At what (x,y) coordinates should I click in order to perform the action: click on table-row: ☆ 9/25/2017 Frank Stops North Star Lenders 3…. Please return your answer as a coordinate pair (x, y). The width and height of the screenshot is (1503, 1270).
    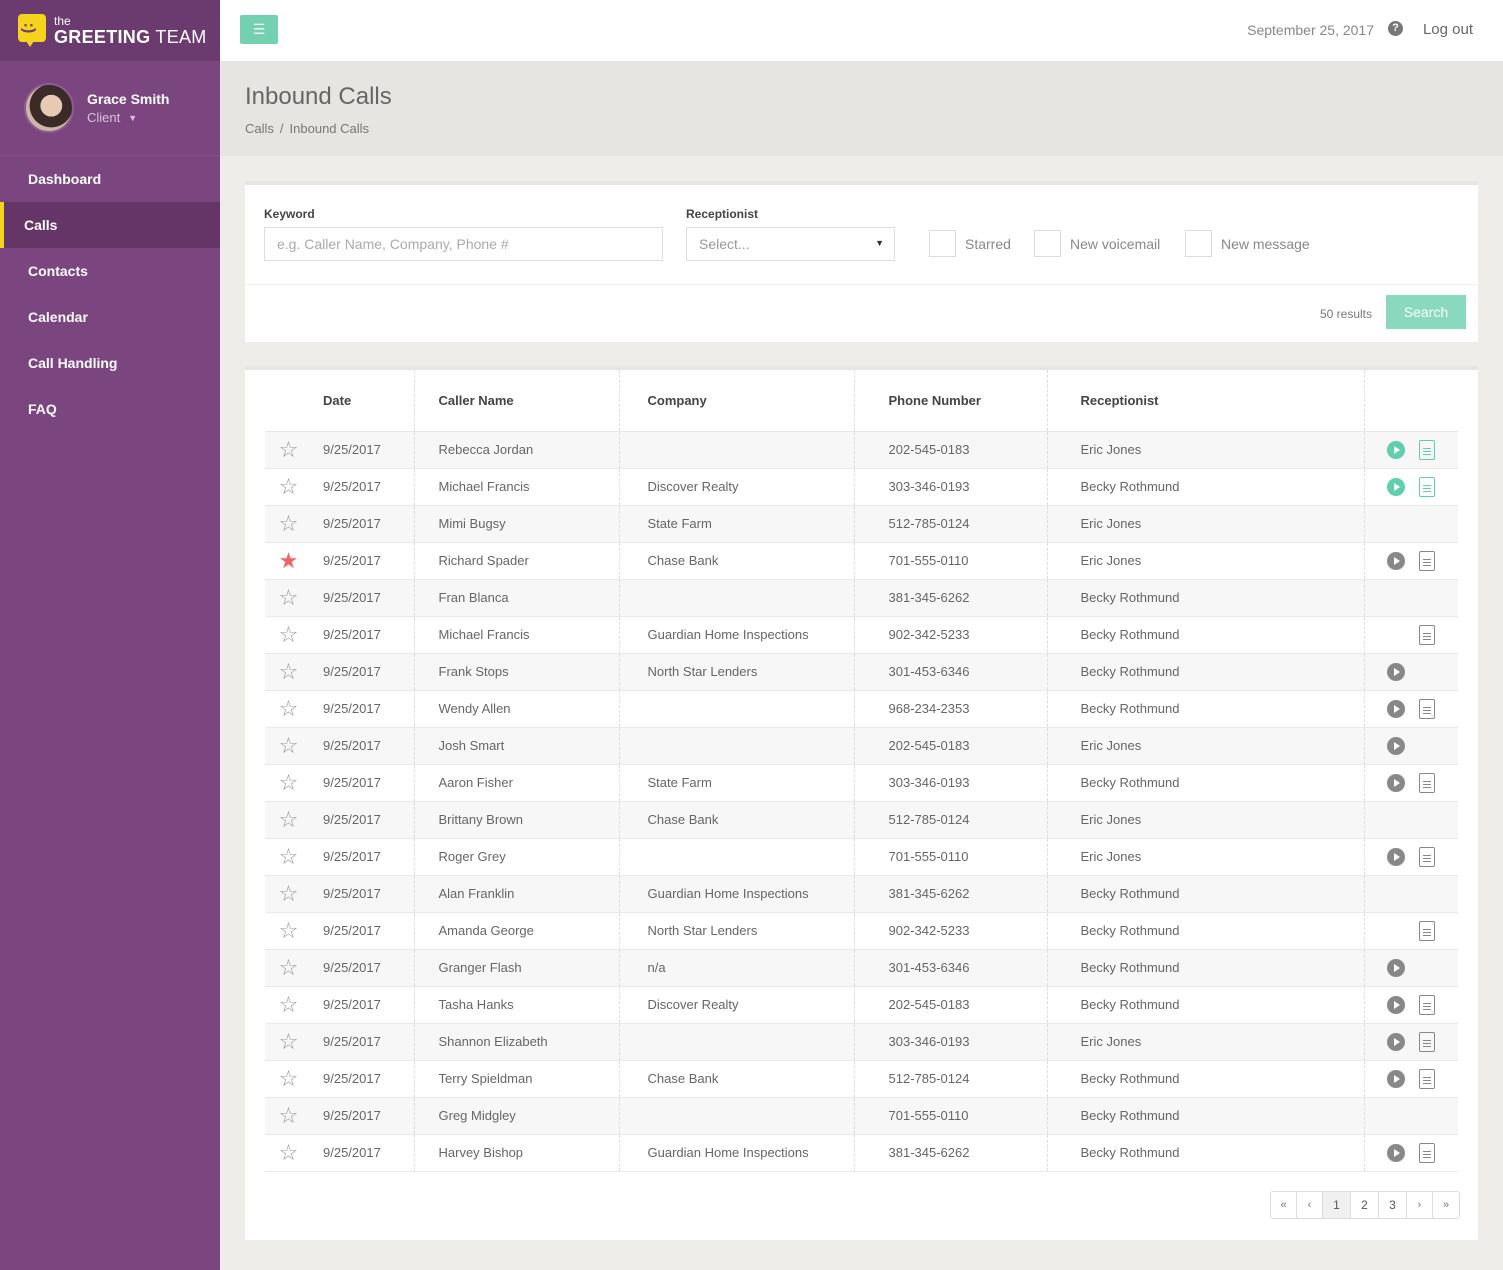
    Looking at the image, I should click on (861, 672).